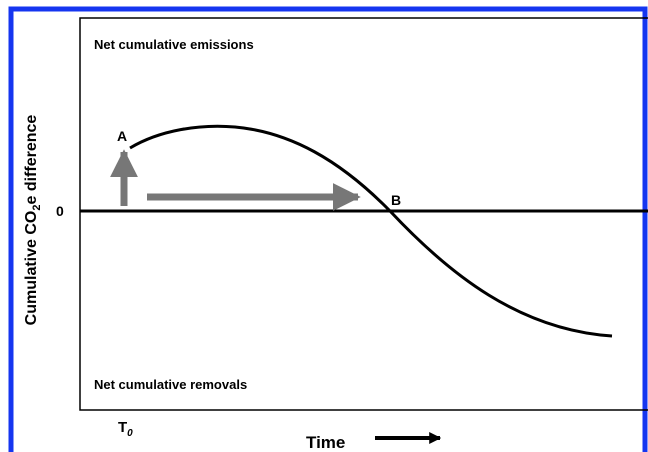  Describe the element at coordinates (170, 384) in the screenshot. I see `bottom-region: Net cumulative removals` at that location.